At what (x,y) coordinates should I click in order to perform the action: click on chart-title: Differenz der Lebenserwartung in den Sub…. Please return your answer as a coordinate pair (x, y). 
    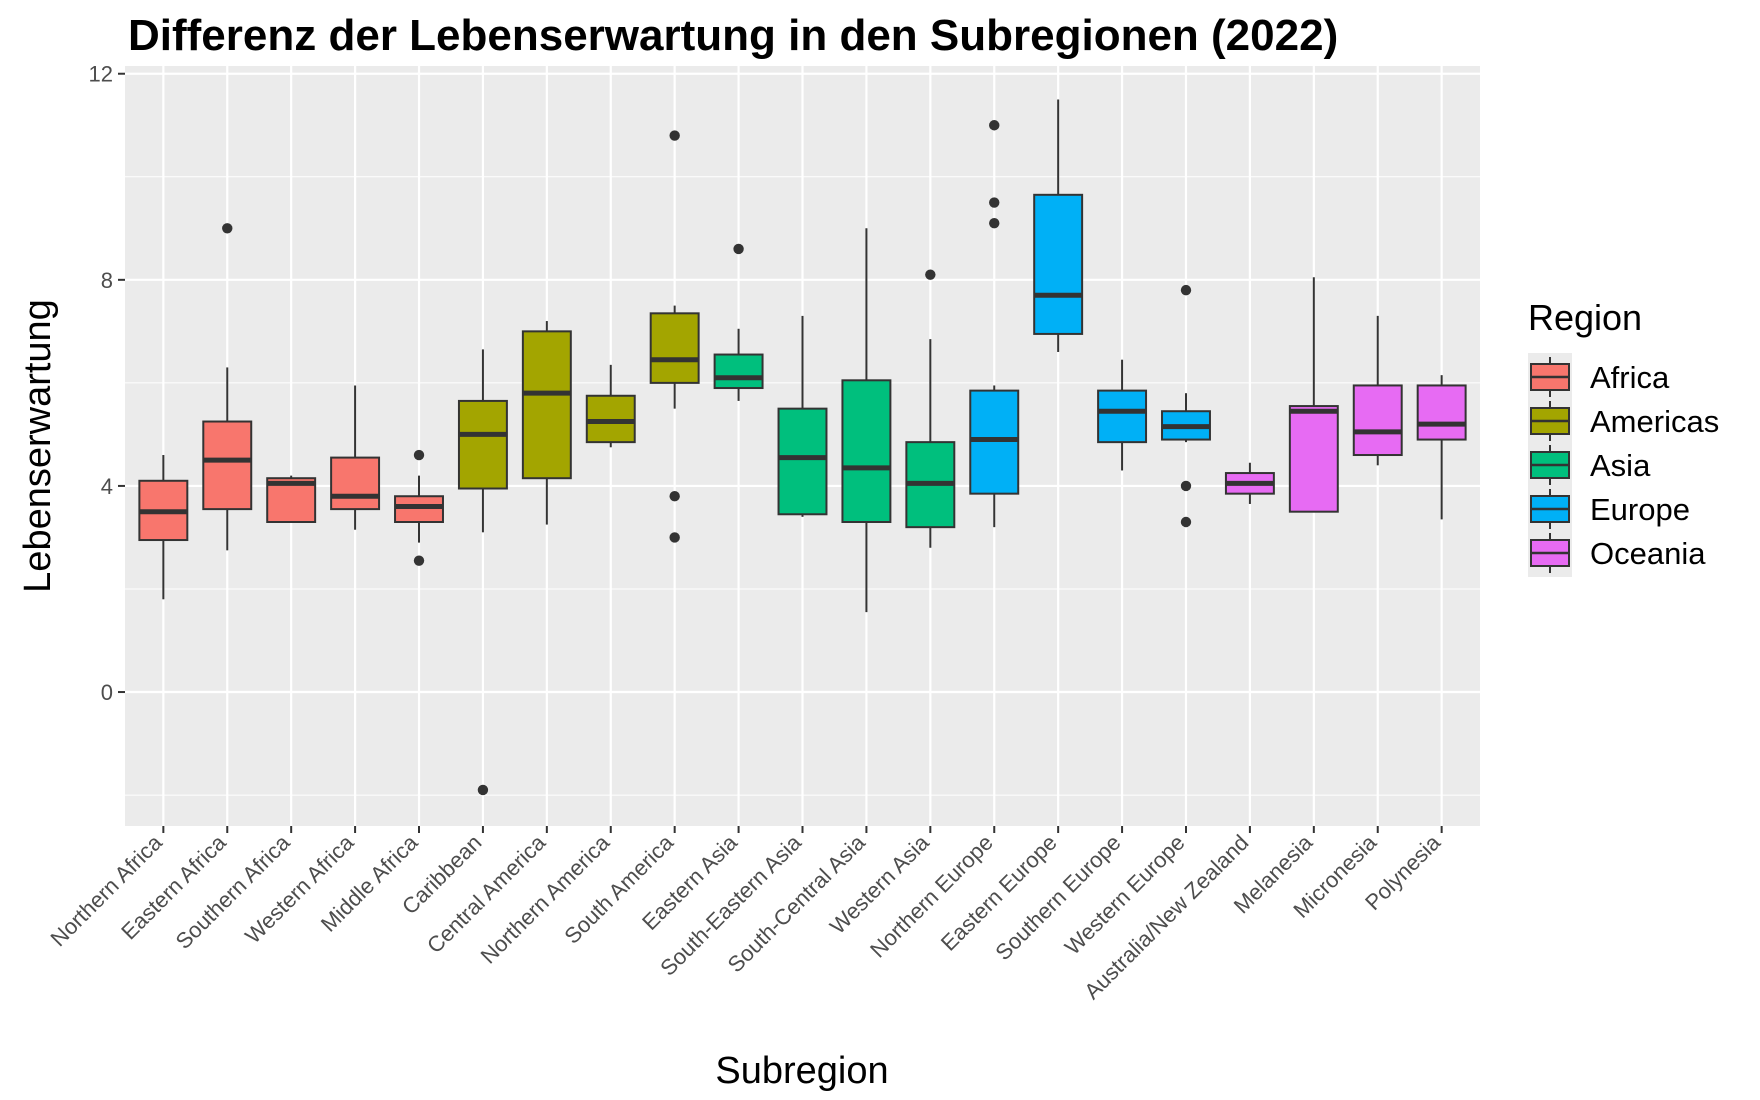
    Looking at the image, I should click on (733, 35).